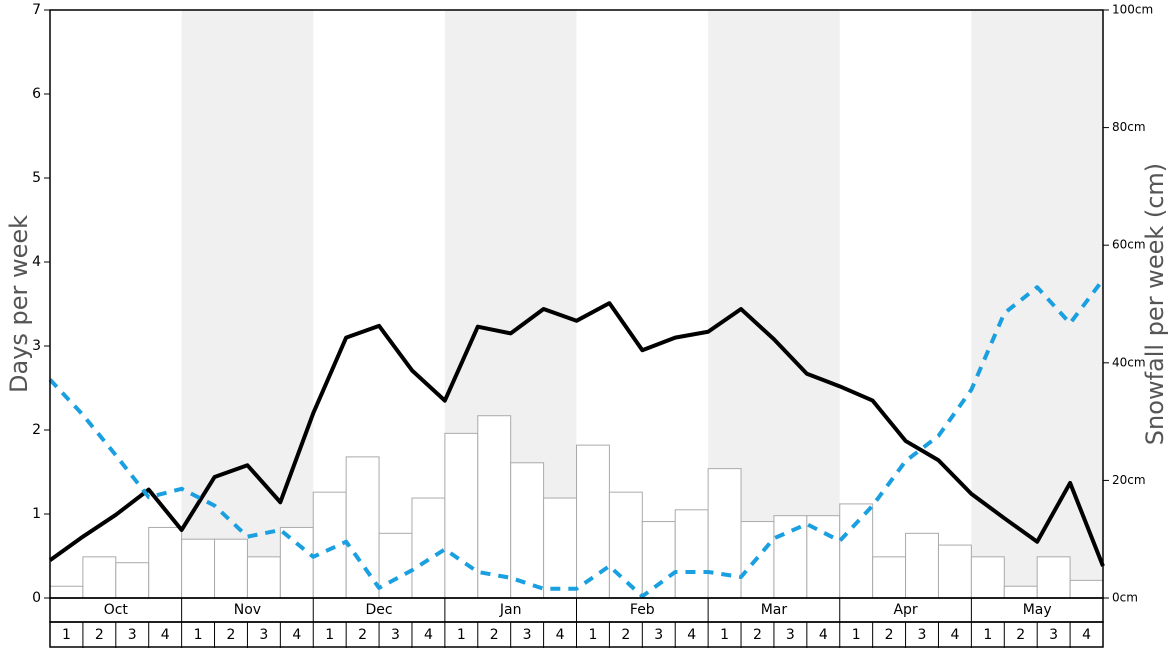  What do you see at coordinates (1132, 10) in the screenshot?
I see `y2-tick-label: 100cm` at bounding box center [1132, 10].